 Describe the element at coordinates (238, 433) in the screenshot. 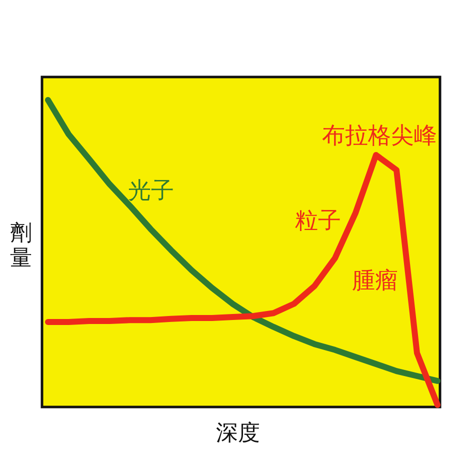

I see `x-axis-title: 深度` at that location.